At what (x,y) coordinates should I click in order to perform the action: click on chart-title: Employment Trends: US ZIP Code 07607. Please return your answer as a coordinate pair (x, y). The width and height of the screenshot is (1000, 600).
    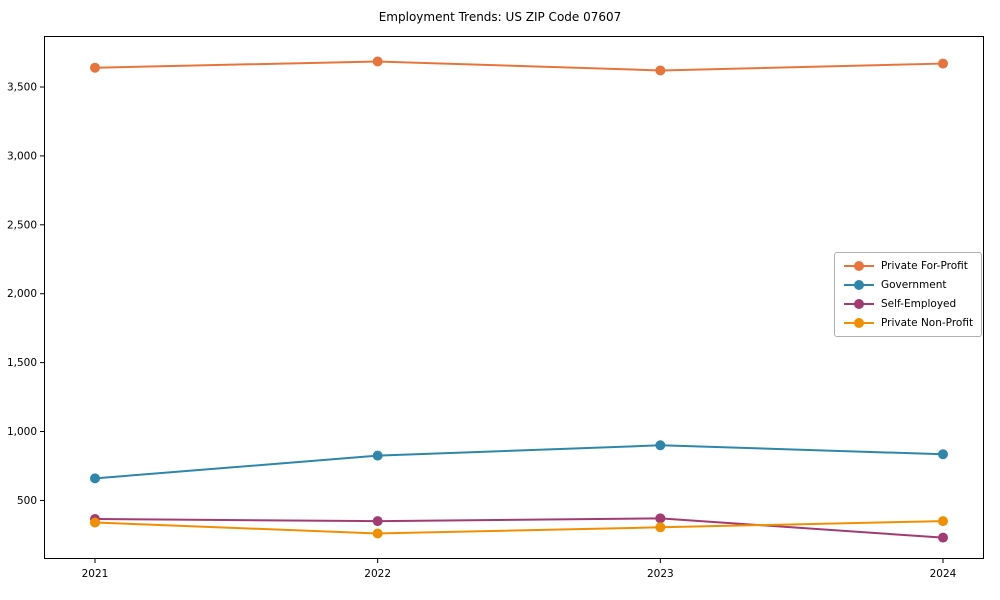
    Looking at the image, I should click on (500, 17).